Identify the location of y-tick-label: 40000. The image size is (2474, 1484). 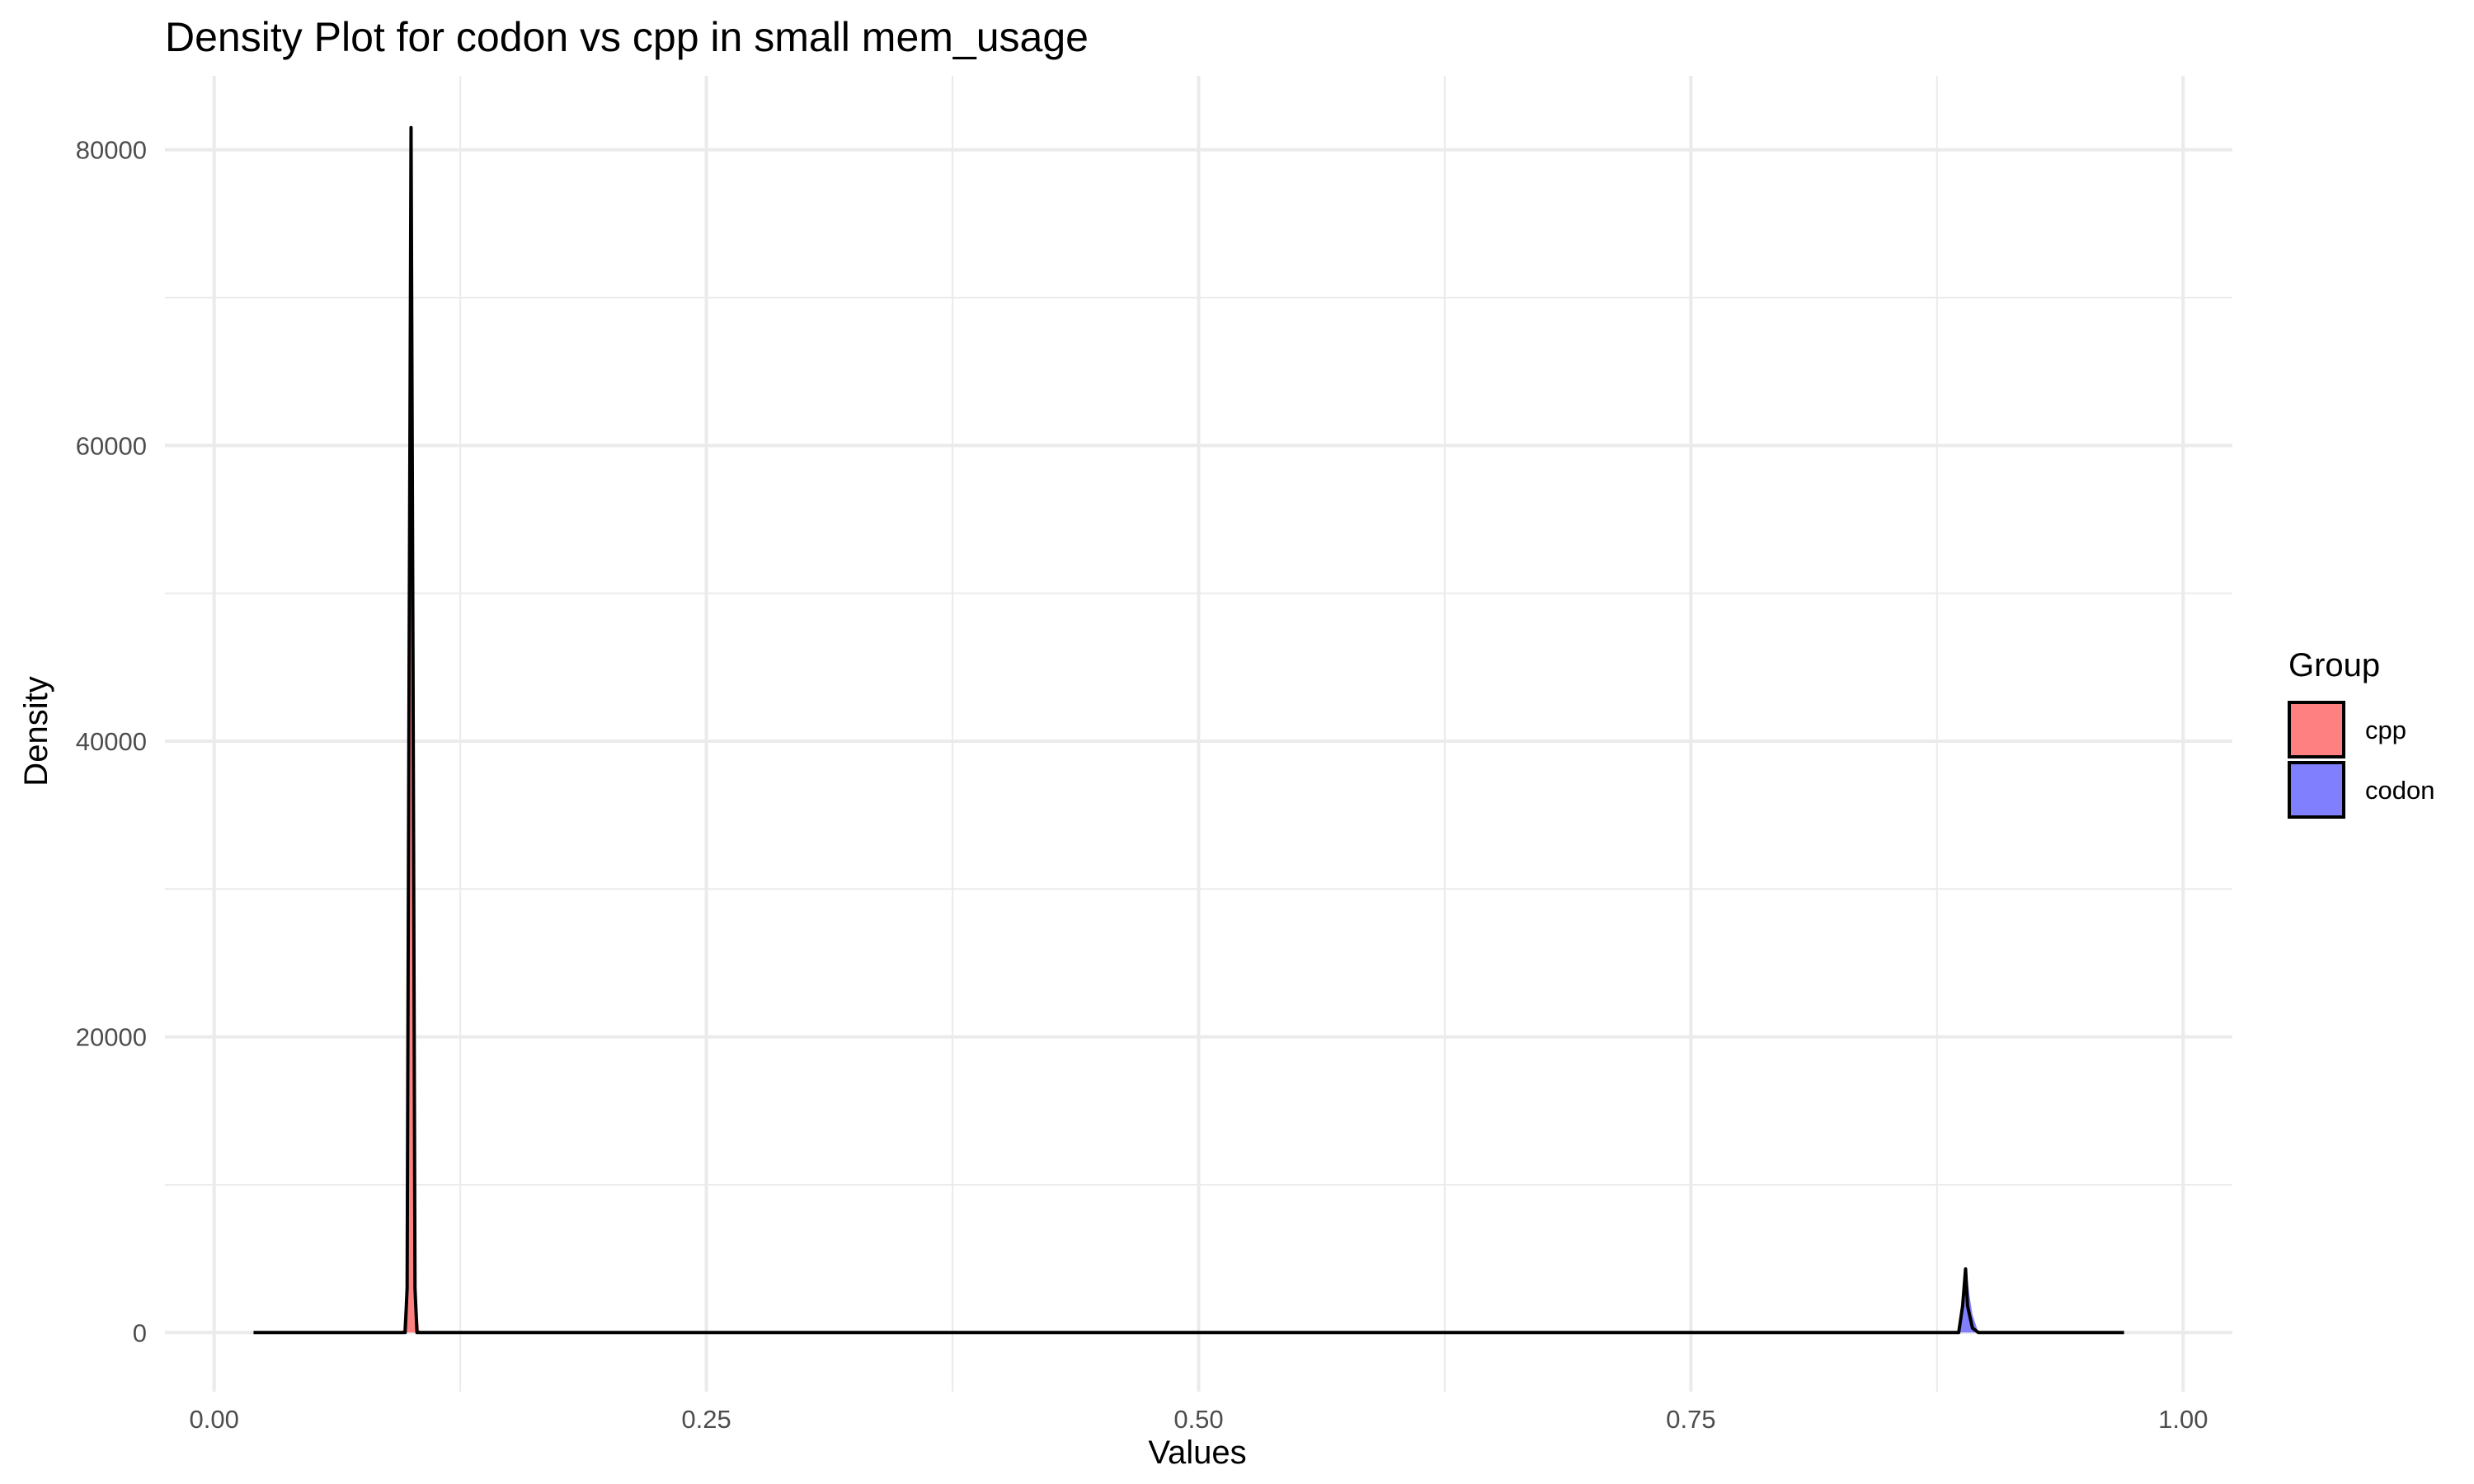
(111, 741).